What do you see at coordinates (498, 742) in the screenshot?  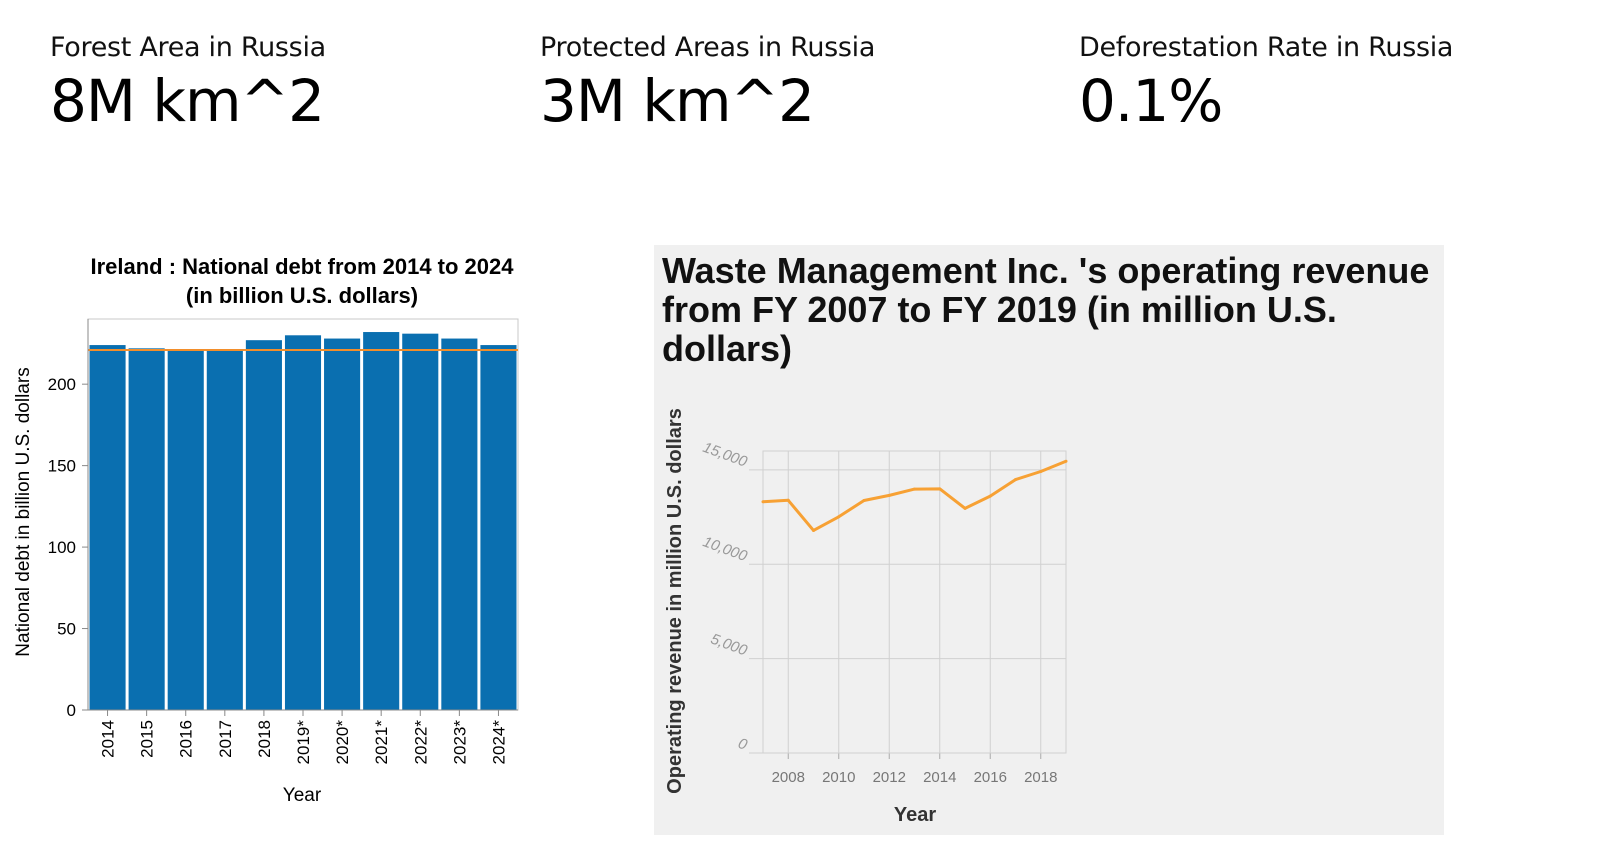 I see `x-tick-label: 2024*` at bounding box center [498, 742].